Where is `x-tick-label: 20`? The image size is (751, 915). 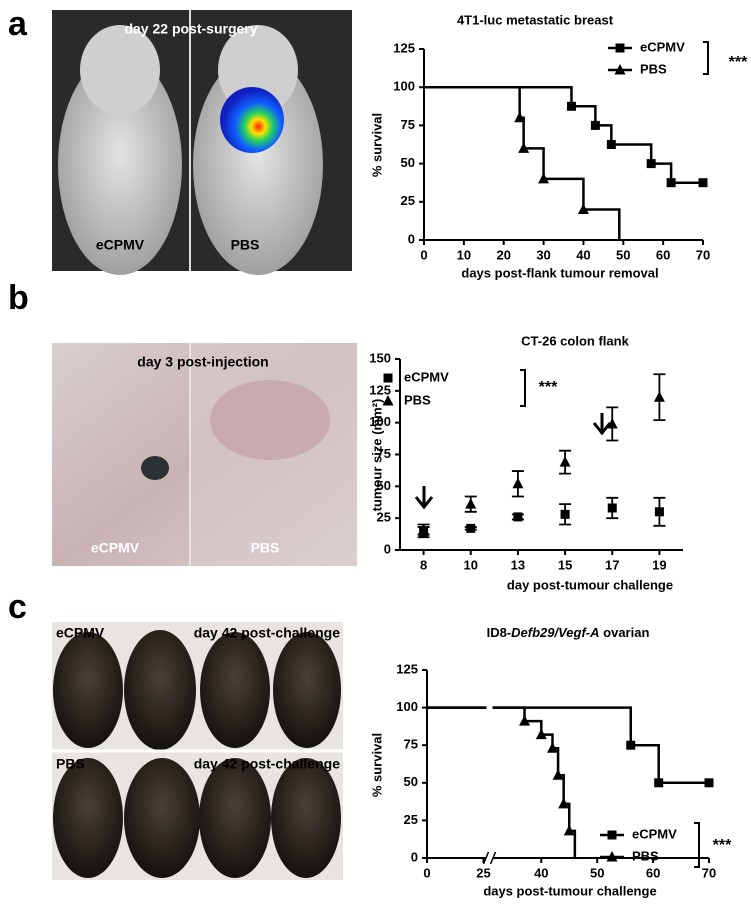 x-tick-label: 20 is located at coordinates (503, 254).